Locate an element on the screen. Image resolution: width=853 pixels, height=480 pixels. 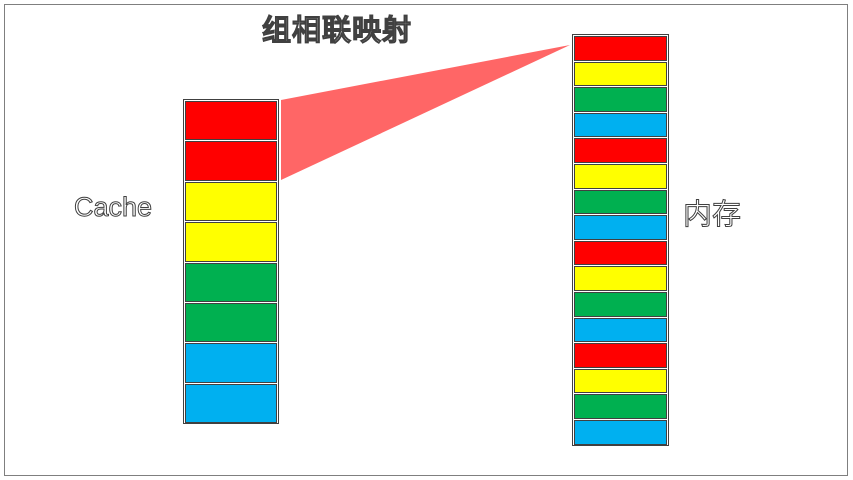
diagram-title: 组相联映射 is located at coordinates (337, 30).